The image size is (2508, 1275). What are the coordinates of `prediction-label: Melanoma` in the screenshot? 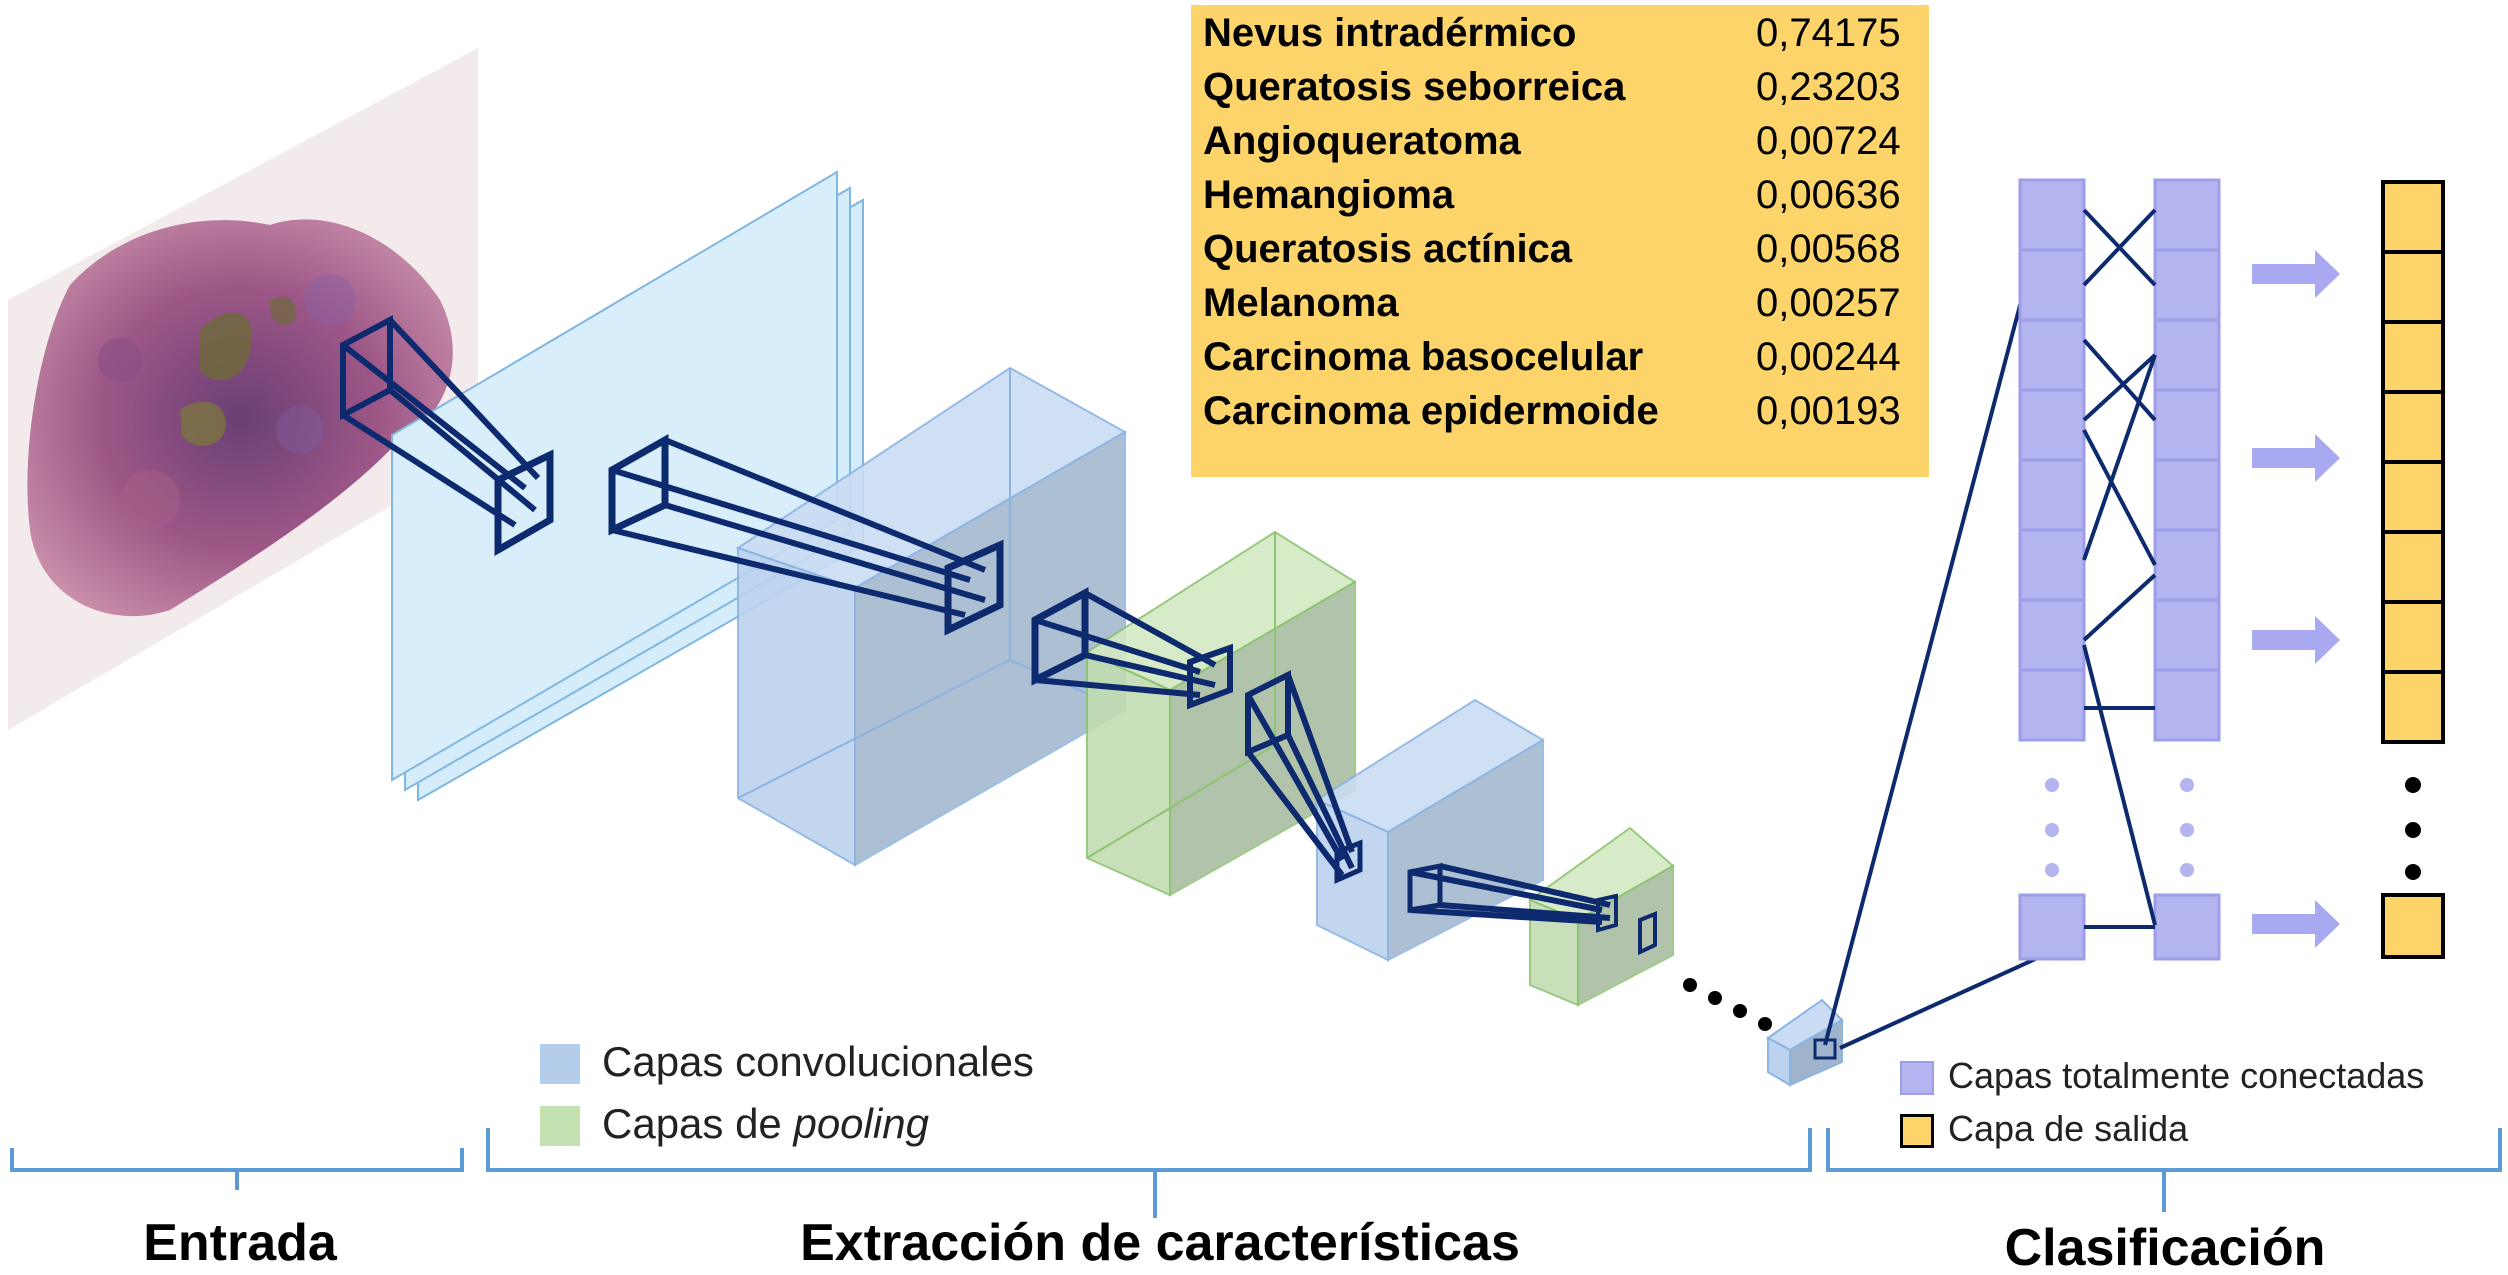 It's located at (1301, 303).